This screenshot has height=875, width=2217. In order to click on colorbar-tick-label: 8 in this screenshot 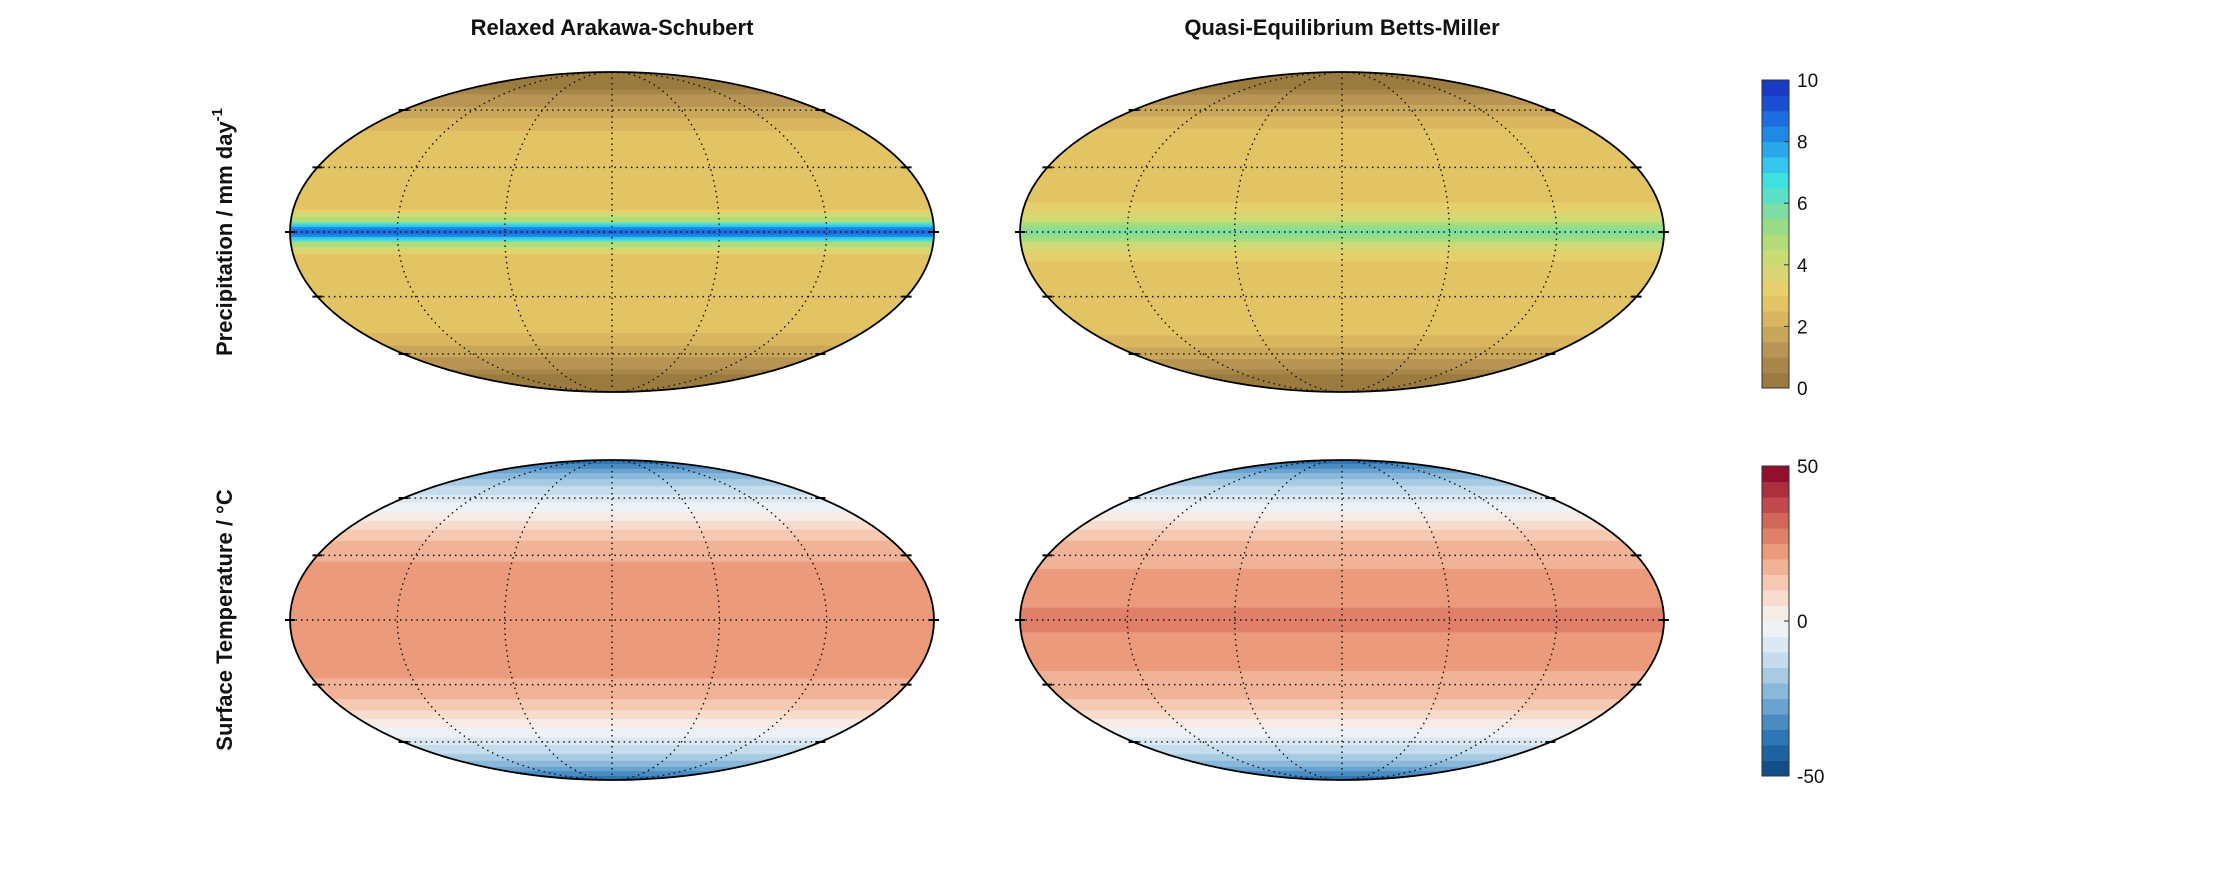, I will do `click(1802, 143)`.